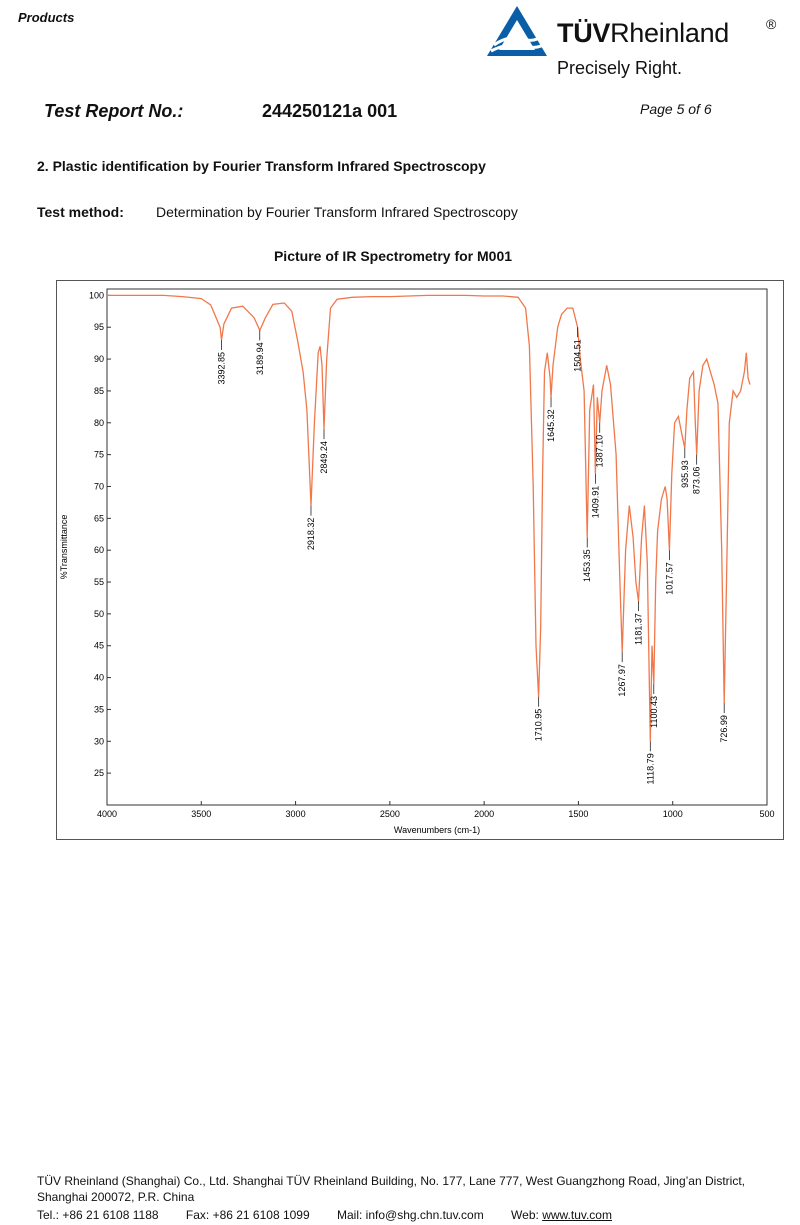 This screenshot has height=1225, width=800. What do you see at coordinates (80, 212) in the screenshot?
I see `test-method-label: Test method:` at bounding box center [80, 212].